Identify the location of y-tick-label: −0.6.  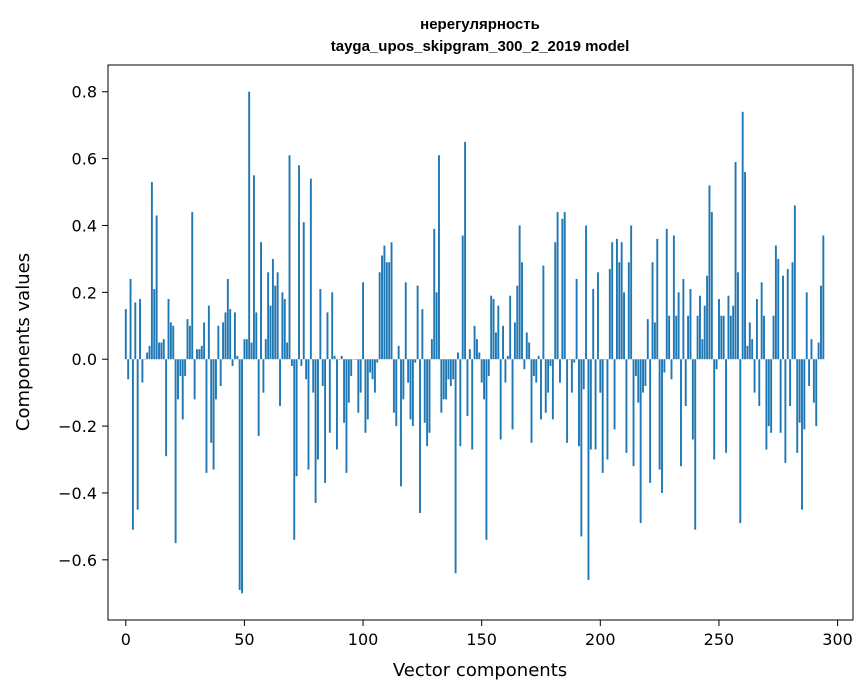
(77, 560).